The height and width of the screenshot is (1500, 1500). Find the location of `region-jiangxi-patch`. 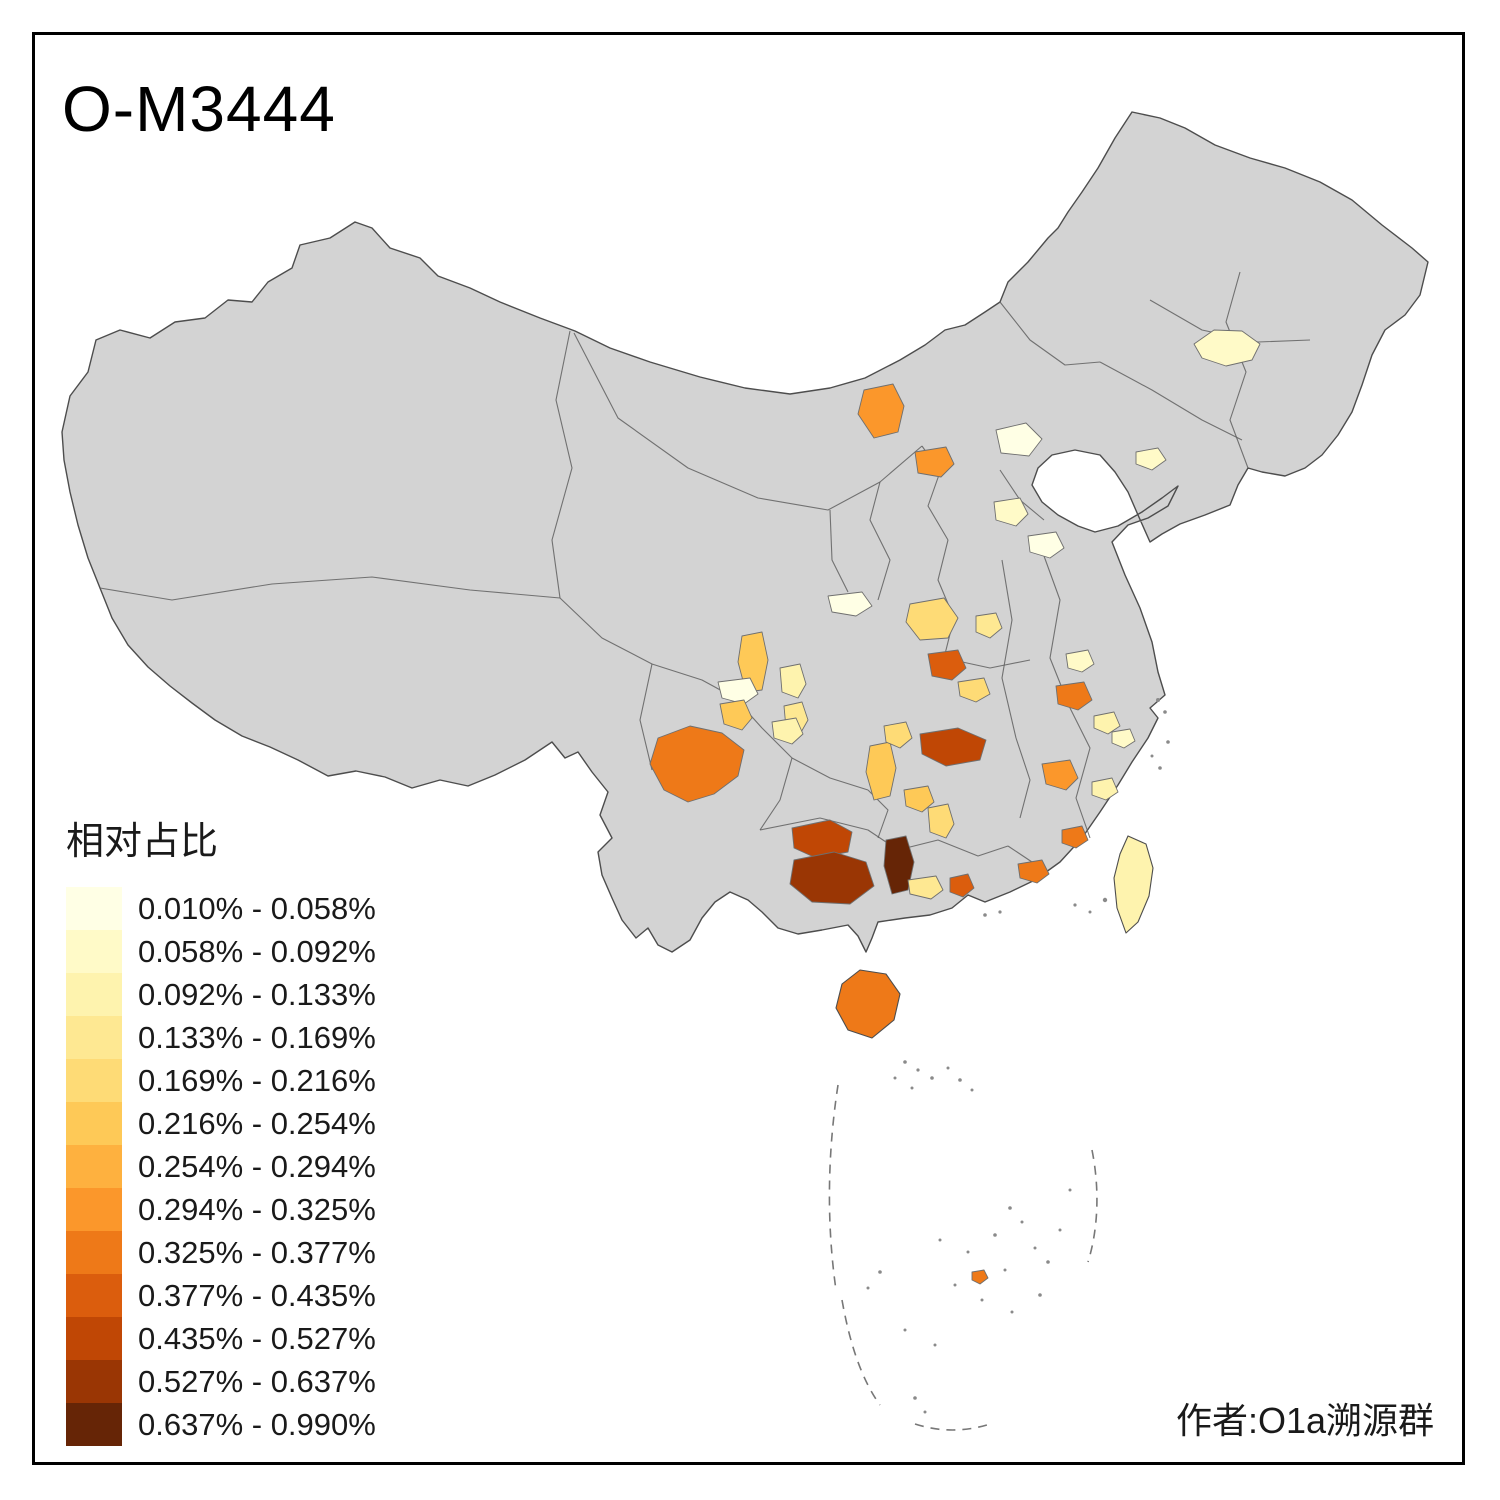

region-jiangxi-patch is located at coordinates (1060, 775).